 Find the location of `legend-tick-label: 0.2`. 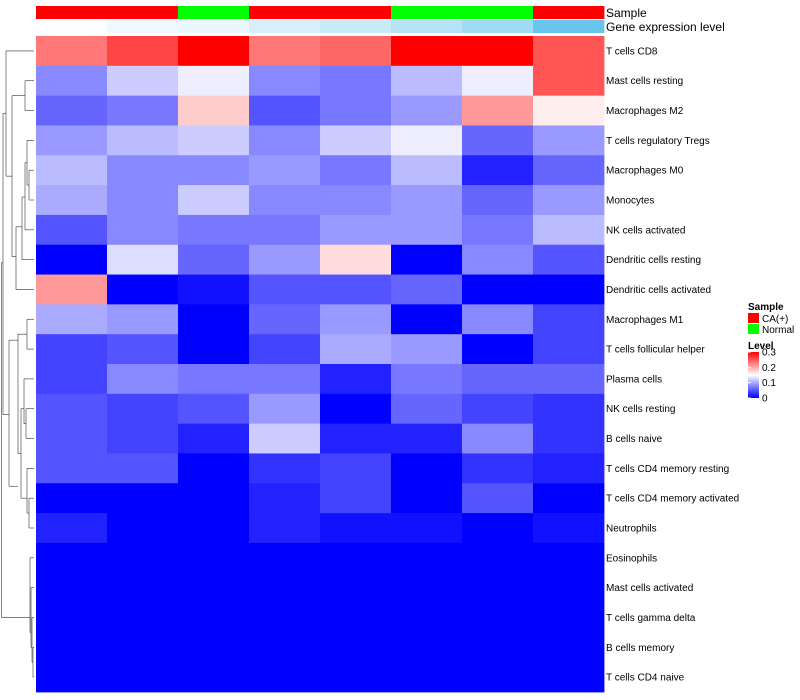

legend-tick-label: 0.2 is located at coordinates (769, 368).